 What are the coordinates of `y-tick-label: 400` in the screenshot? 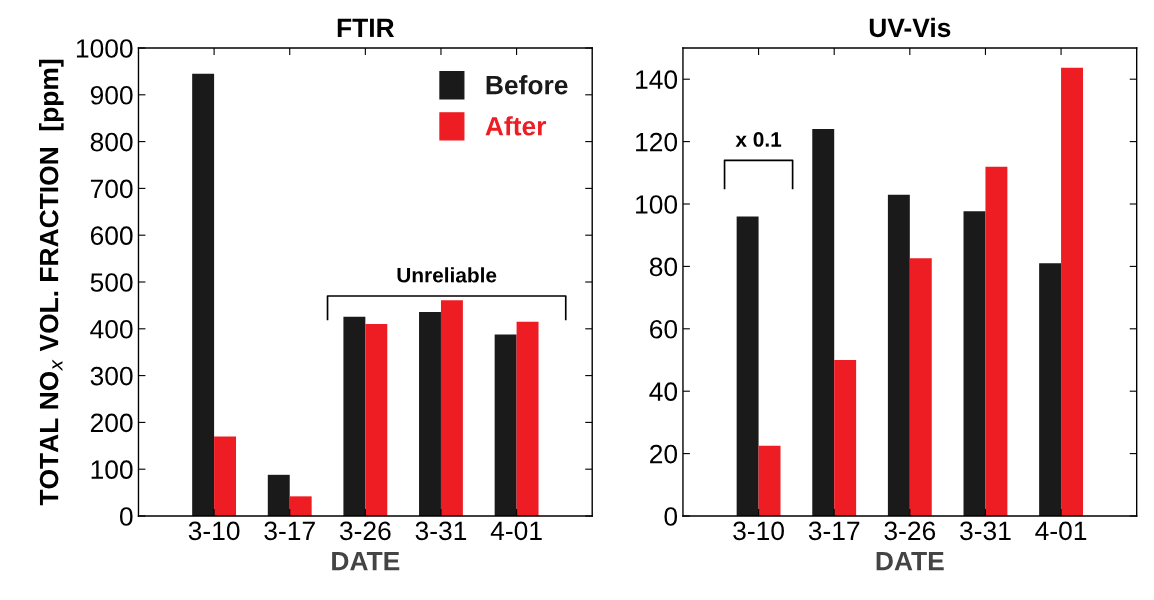 It's located at (111, 329).